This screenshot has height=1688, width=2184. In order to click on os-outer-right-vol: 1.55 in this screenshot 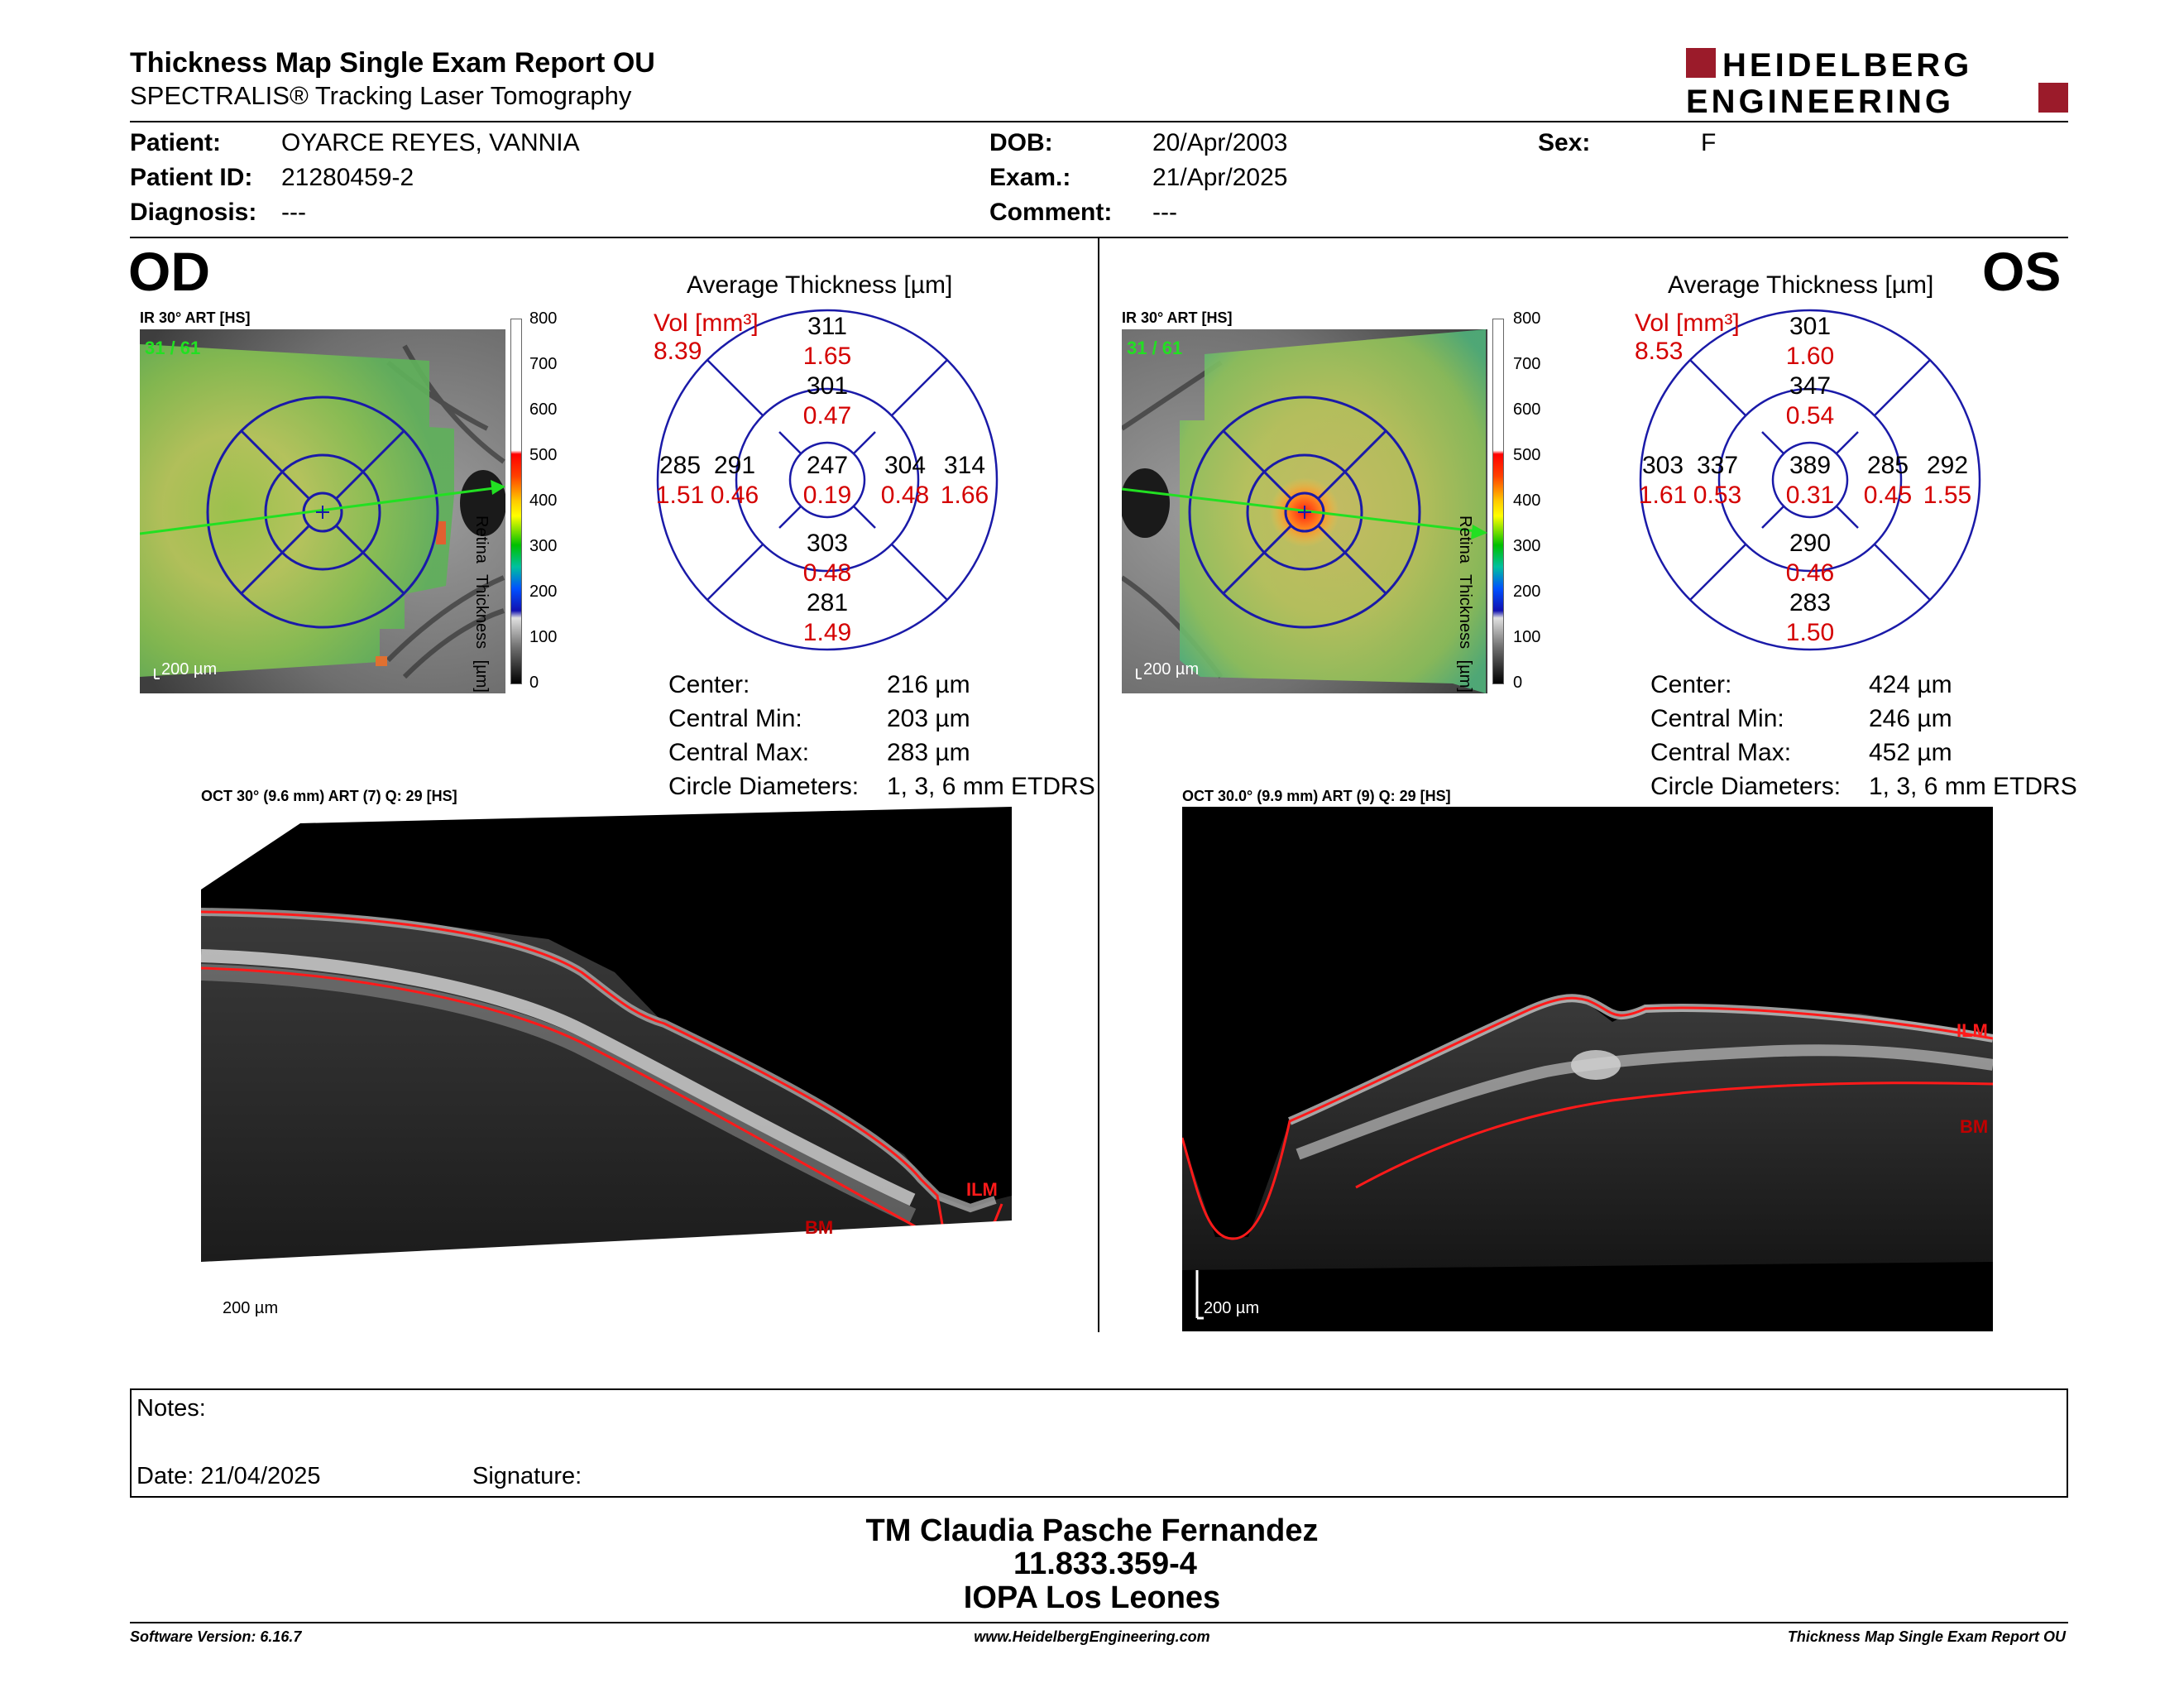, I will do `click(1947, 495)`.